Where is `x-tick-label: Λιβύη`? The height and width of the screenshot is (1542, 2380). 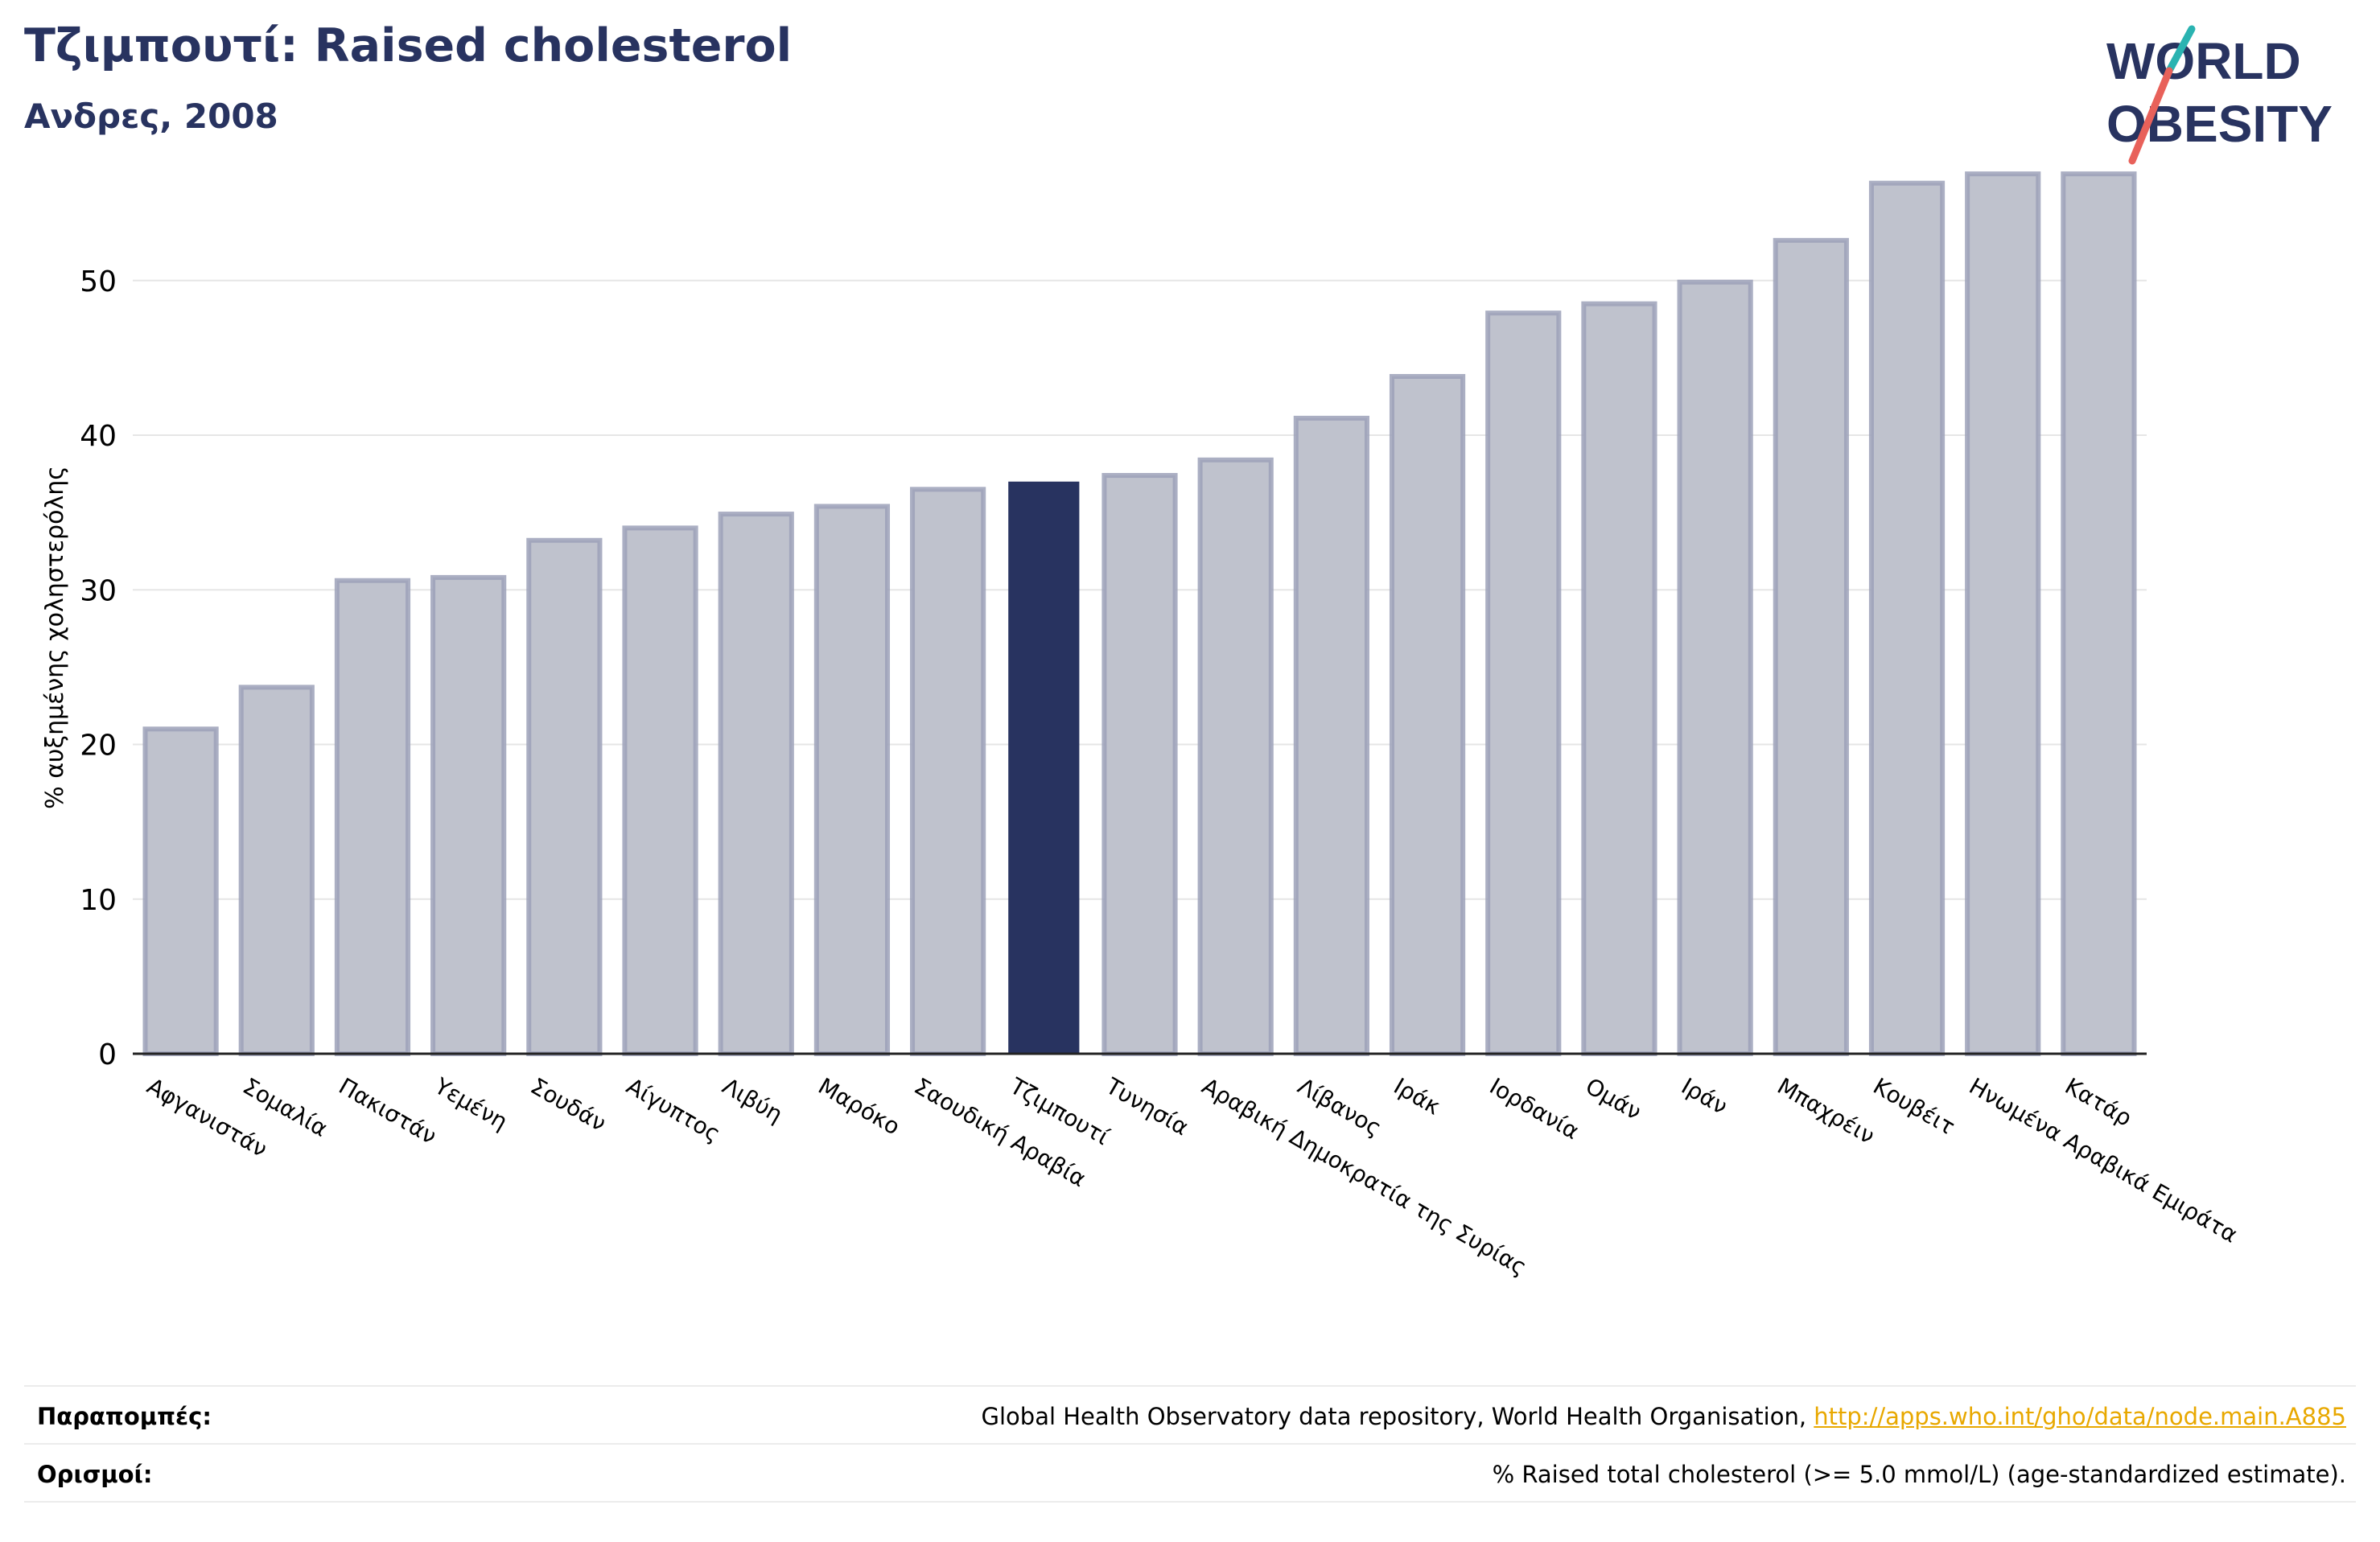
x-tick-label: Λιβύη is located at coordinates (752, 1100).